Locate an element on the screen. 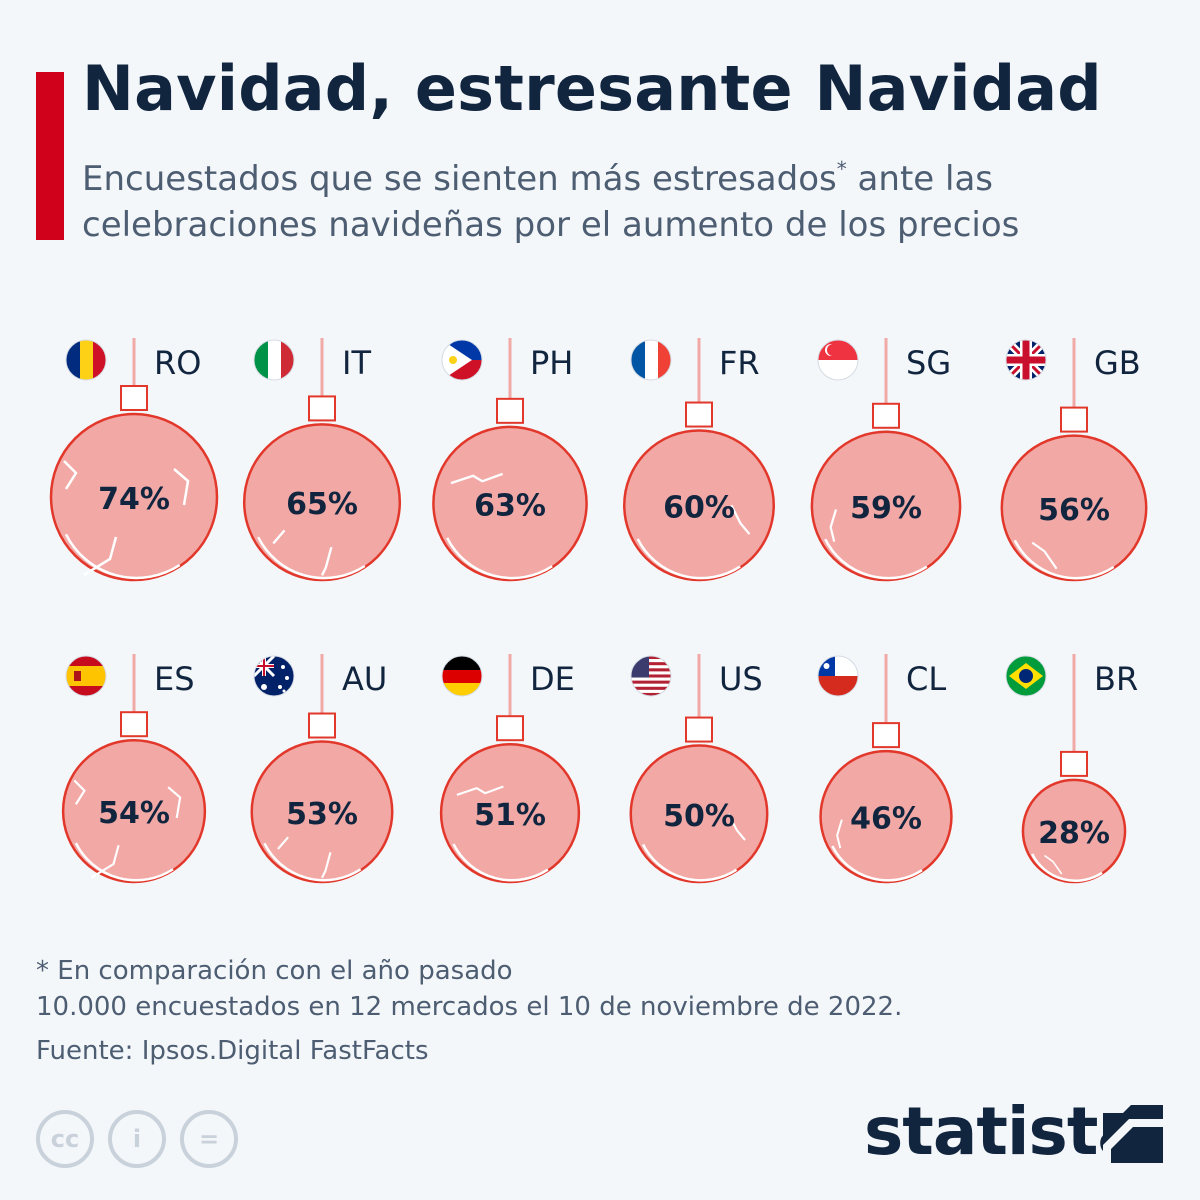 The image size is (1200, 1200). value-label: 65% is located at coordinates (322, 504).